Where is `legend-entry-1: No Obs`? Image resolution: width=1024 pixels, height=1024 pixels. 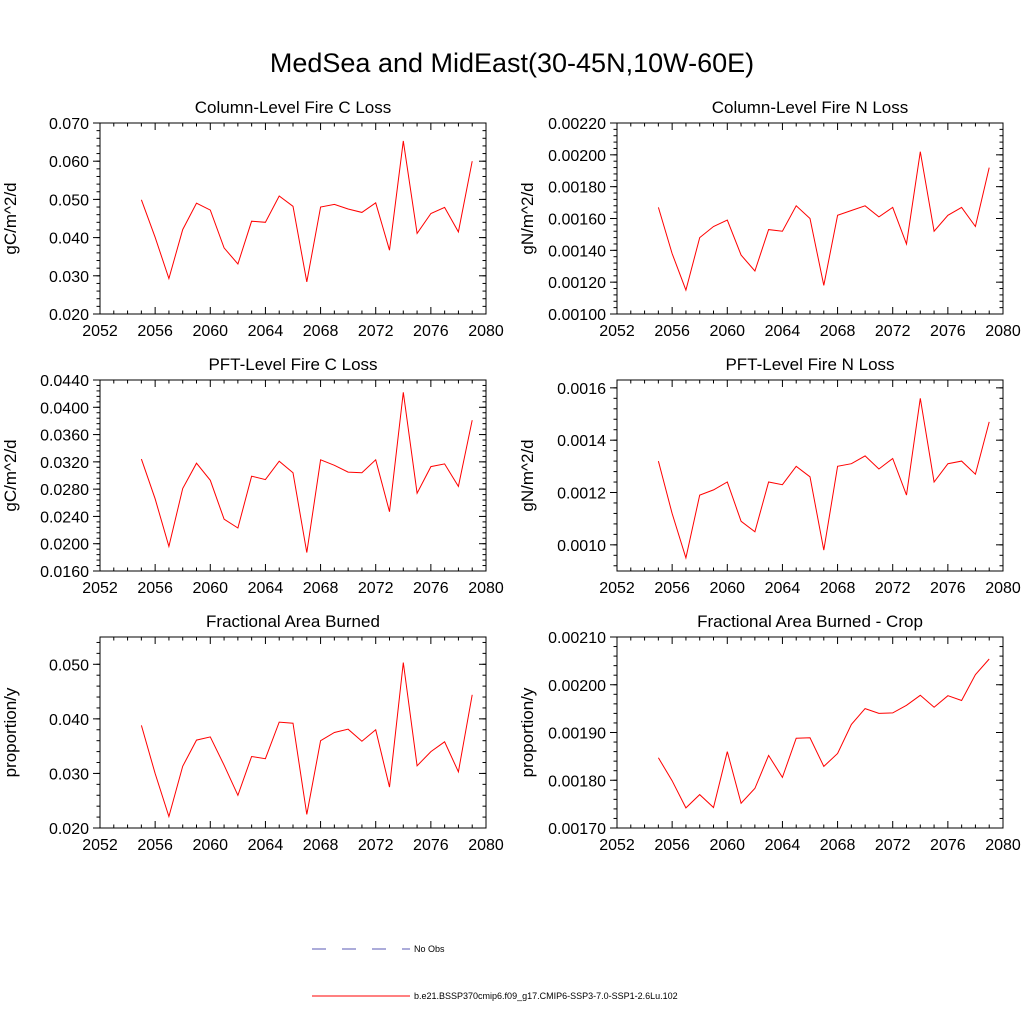 legend-entry-1: No Obs is located at coordinates (378, 949).